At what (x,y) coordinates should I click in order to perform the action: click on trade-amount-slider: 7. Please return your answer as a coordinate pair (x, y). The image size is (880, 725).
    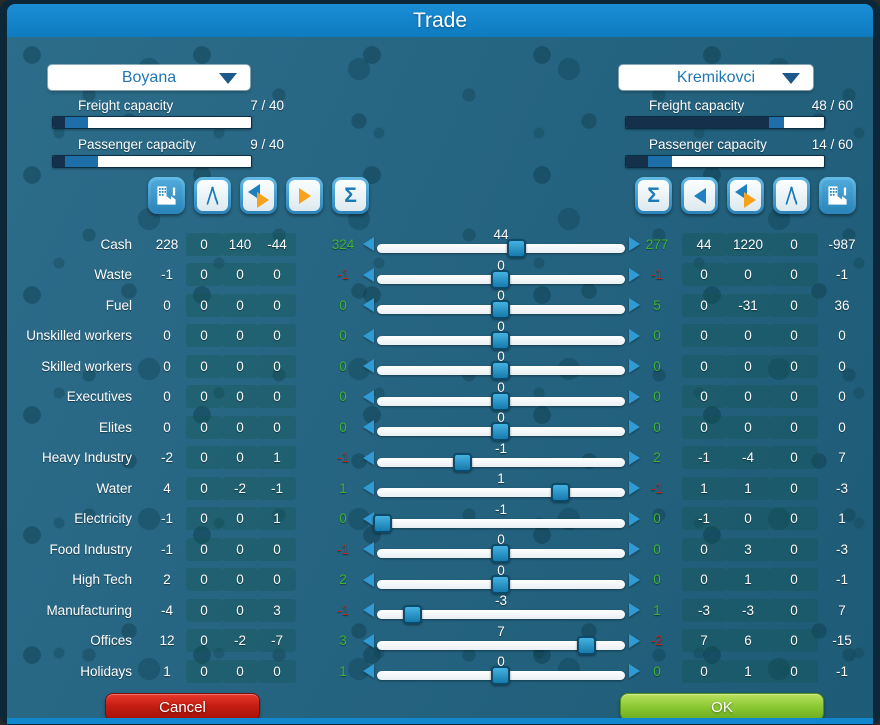
    Looking at the image, I should click on (501, 640).